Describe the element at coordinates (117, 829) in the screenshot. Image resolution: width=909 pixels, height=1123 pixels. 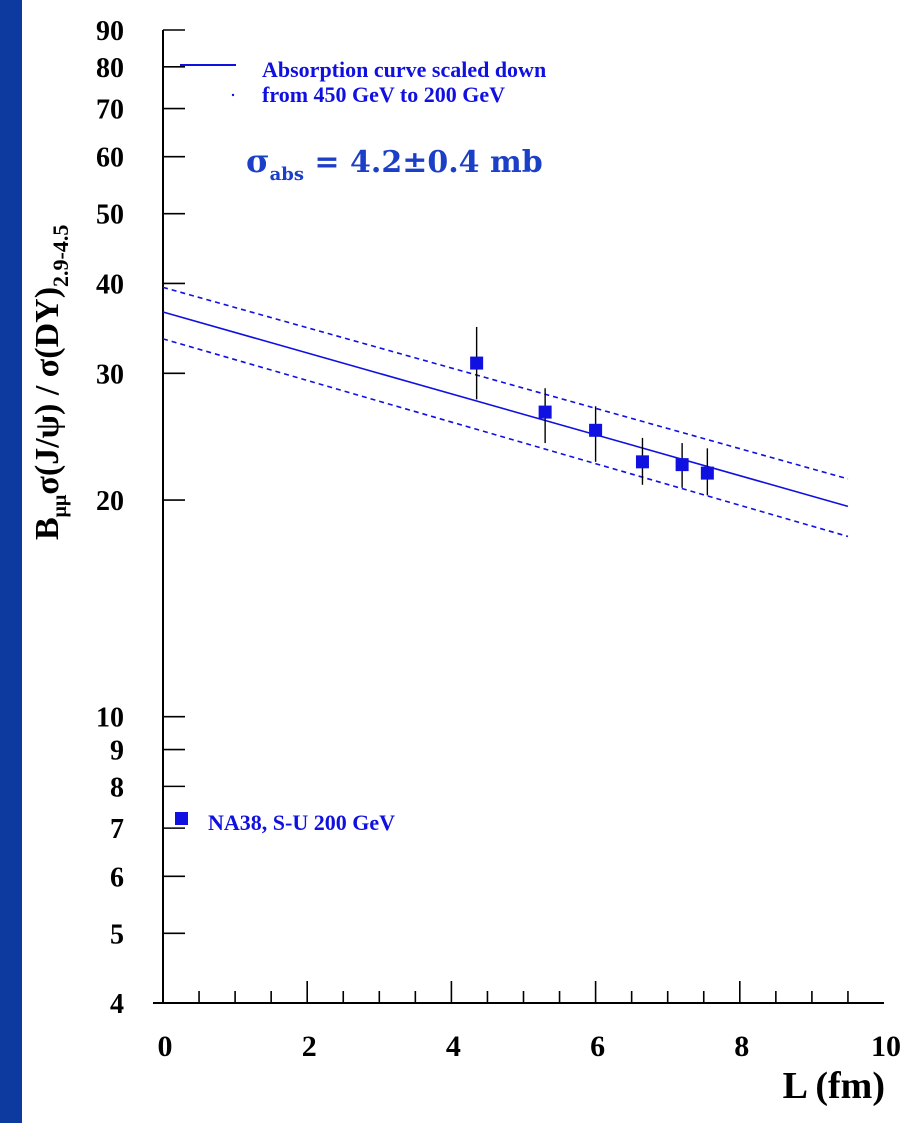
I see `y-tick-label: 7` at that location.